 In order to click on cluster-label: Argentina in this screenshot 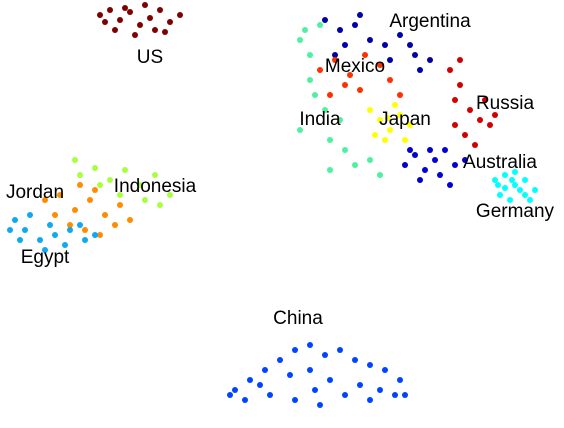, I will do `click(430, 21)`.